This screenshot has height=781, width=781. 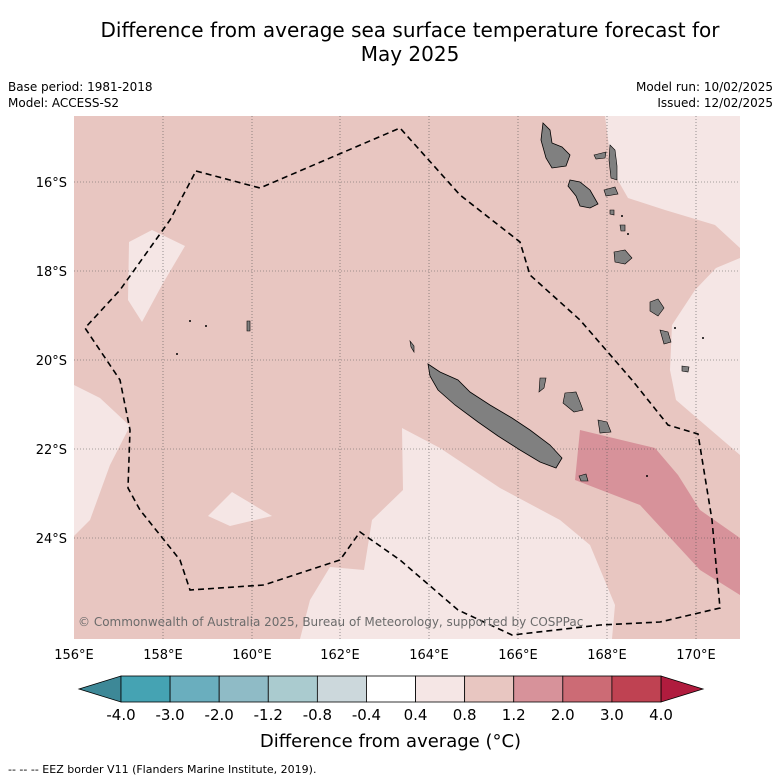 I want to click on land-mare, so click(x=604, y=426).